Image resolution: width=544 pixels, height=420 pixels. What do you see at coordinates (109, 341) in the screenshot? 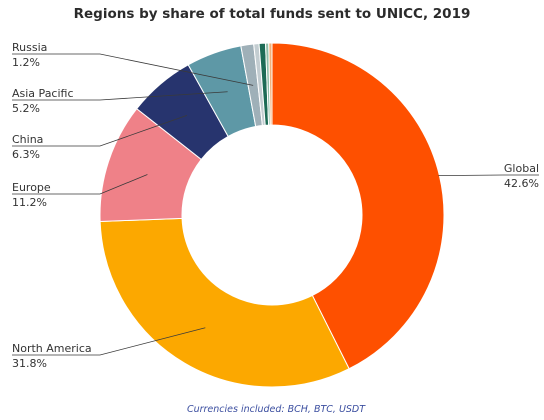
I see `leader-line-north-america` at bounding box center [109, 341].